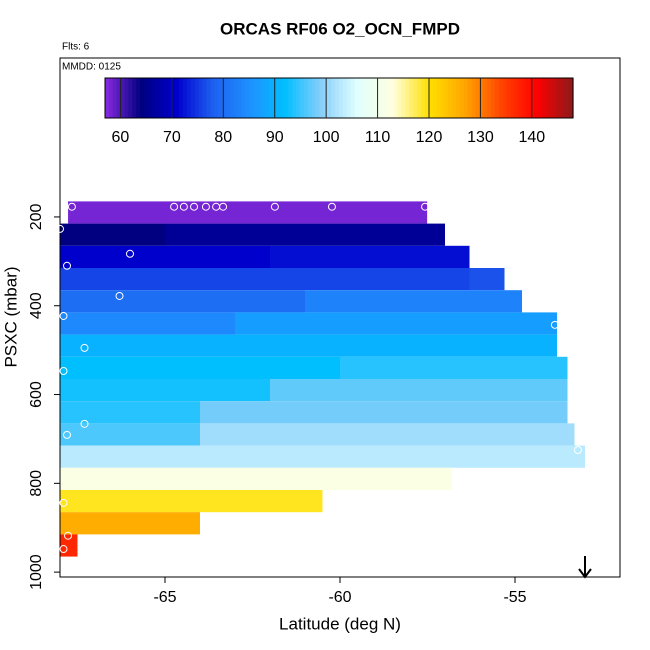  What do you see at coordinates (514, 597) in the screenshot?
I see `x-tick-label: -55` at bounding box center [514, 597].